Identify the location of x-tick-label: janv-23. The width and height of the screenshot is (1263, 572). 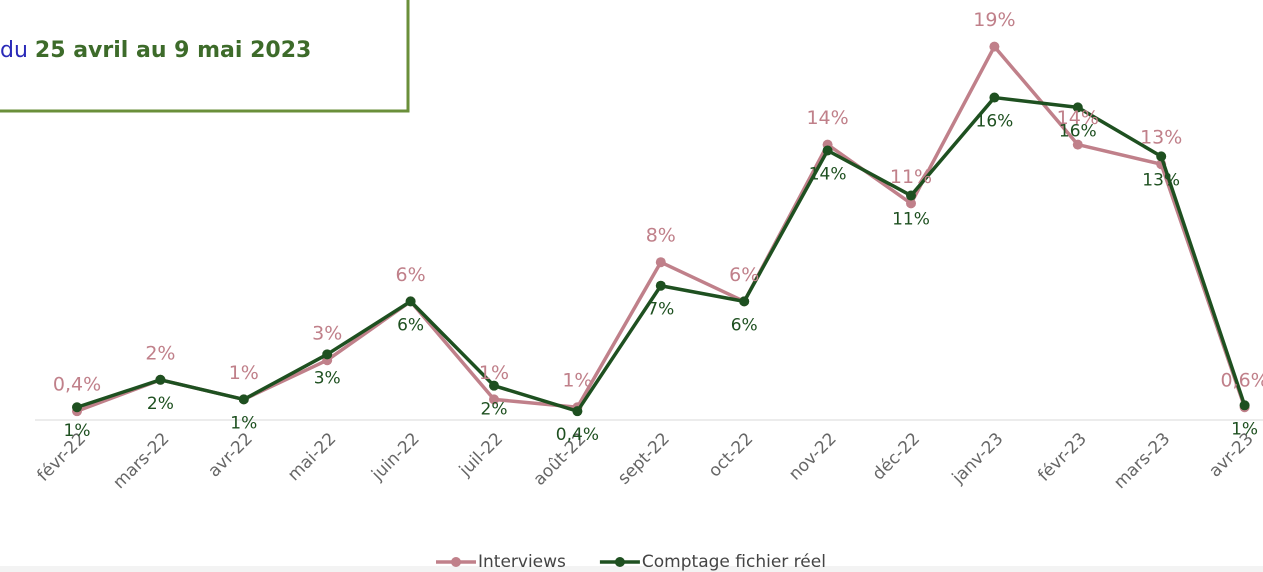
(978, 459).